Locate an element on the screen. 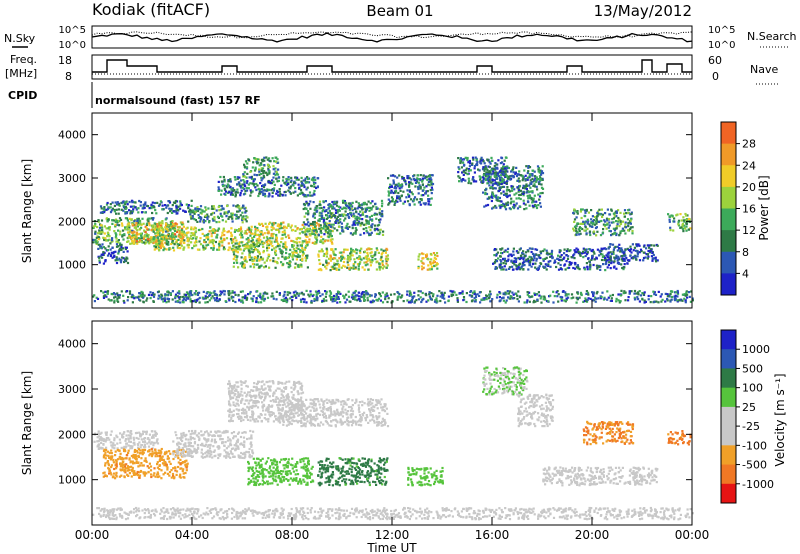 The width and height of the screenshot is (800, 554). noise-right-tick-high: 10^5 is located at coordinates (721, 30).